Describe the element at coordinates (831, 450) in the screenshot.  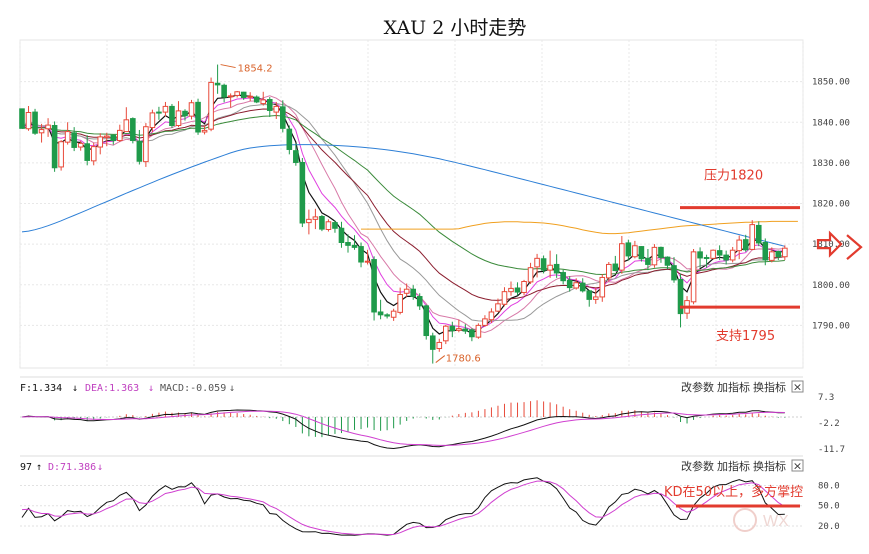
I see `macd-tick-label: -11.7` at that location.